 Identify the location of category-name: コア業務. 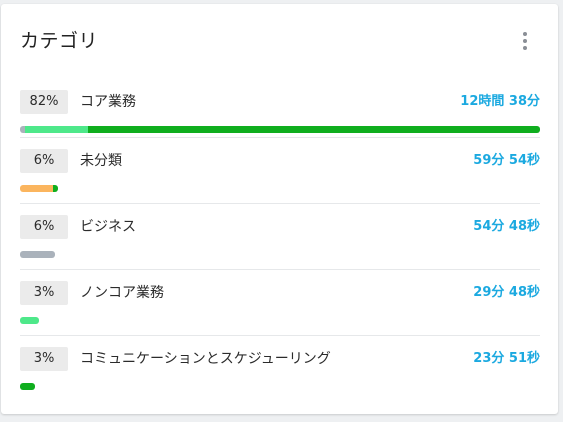
(108, 102).